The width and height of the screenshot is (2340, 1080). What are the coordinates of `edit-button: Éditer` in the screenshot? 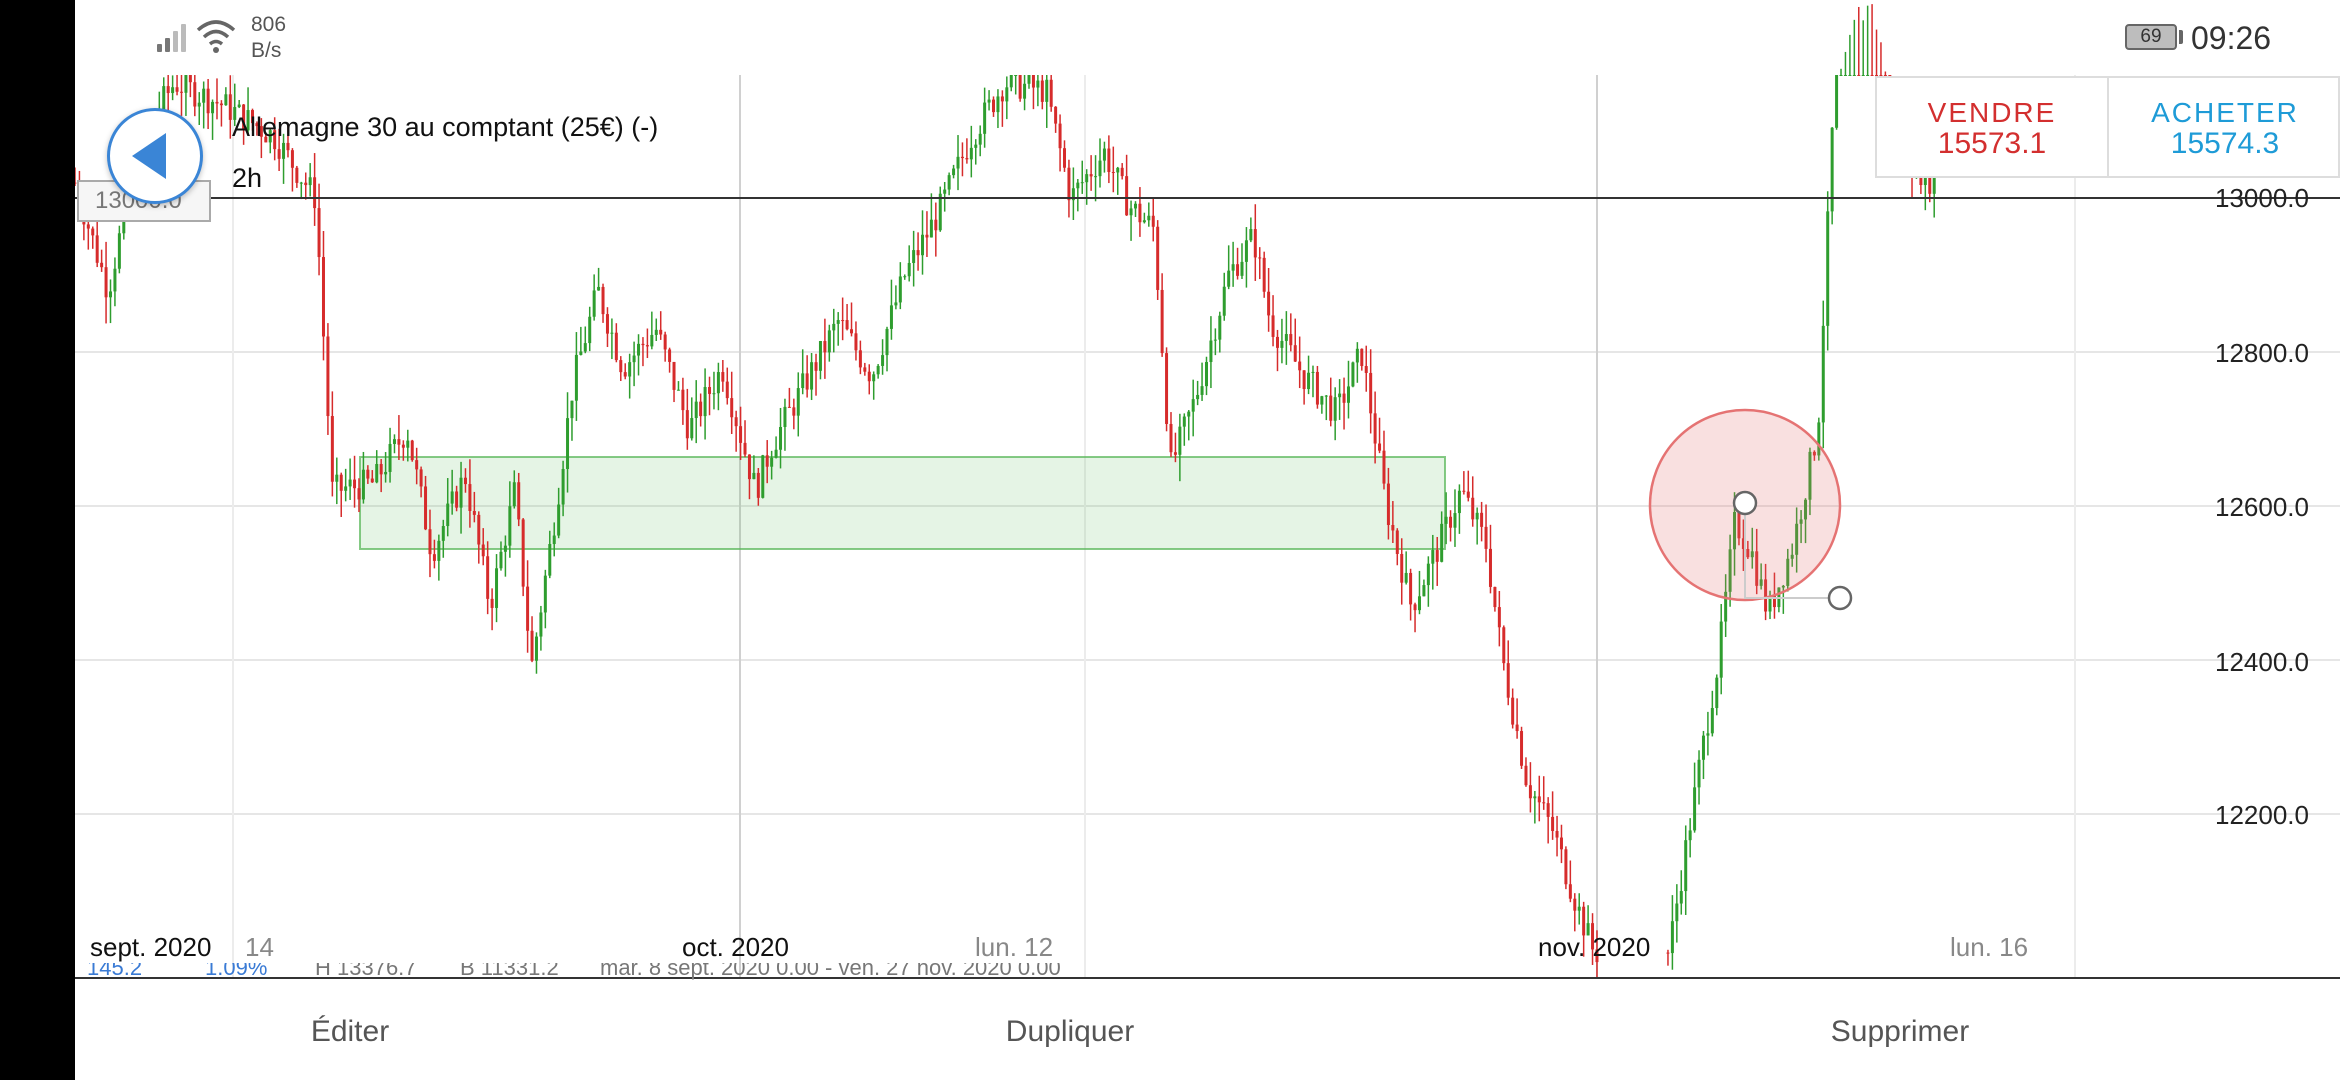 It's located at (350, 1031).